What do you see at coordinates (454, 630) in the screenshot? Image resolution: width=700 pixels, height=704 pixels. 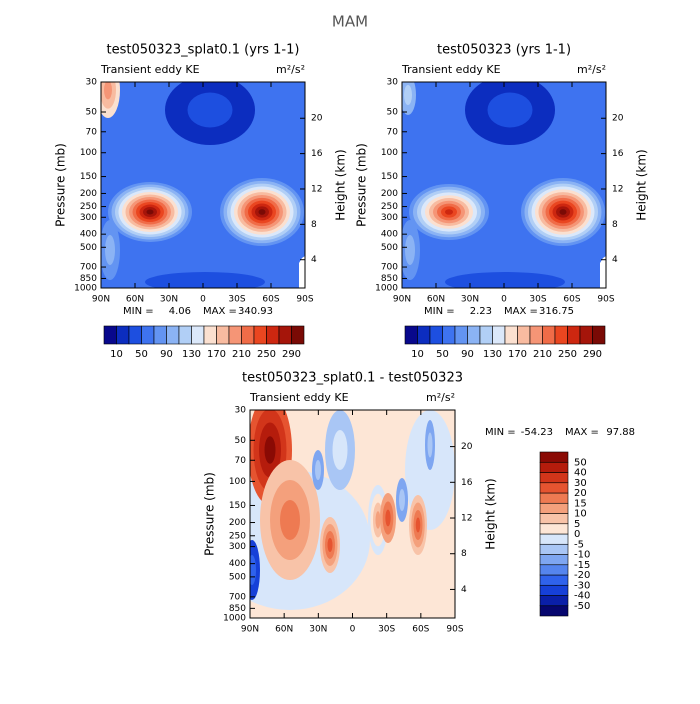 I see `x-tick-label: 90S` at bounding box center [454, 630].